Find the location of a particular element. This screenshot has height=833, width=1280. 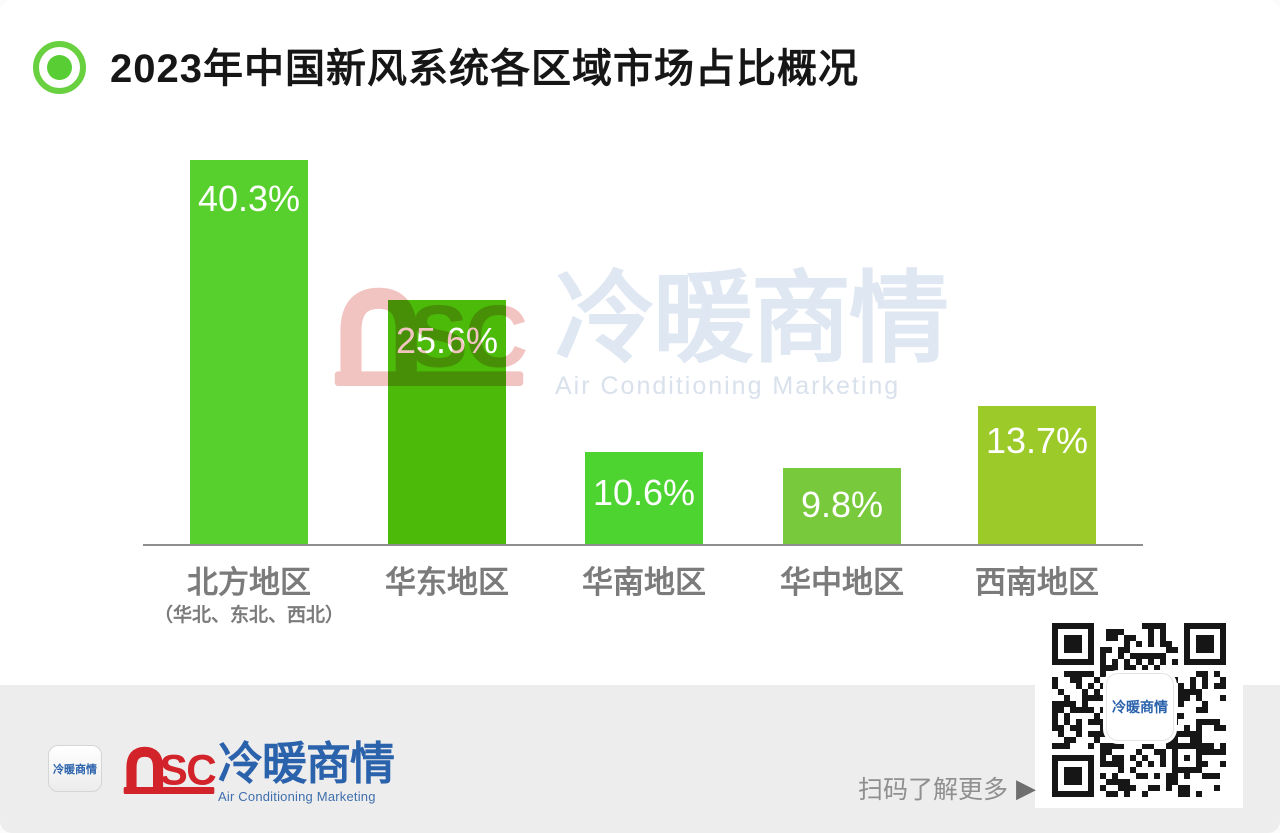

x-axis-label: 华南地区 is located at coordinates (644, 582).